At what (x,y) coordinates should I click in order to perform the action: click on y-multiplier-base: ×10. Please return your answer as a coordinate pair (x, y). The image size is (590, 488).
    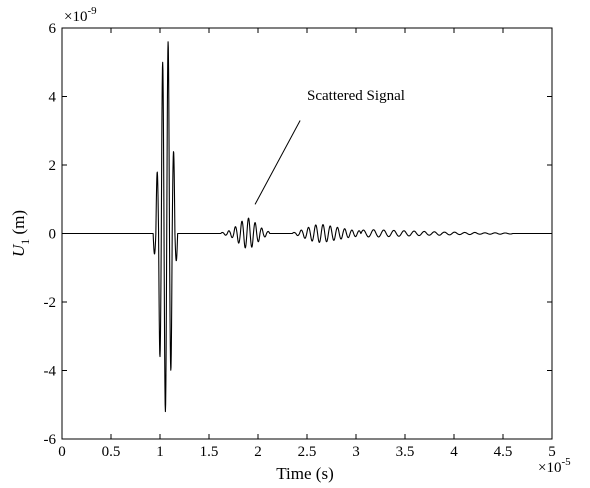
    Looking at the image, I should click on (75, 17).